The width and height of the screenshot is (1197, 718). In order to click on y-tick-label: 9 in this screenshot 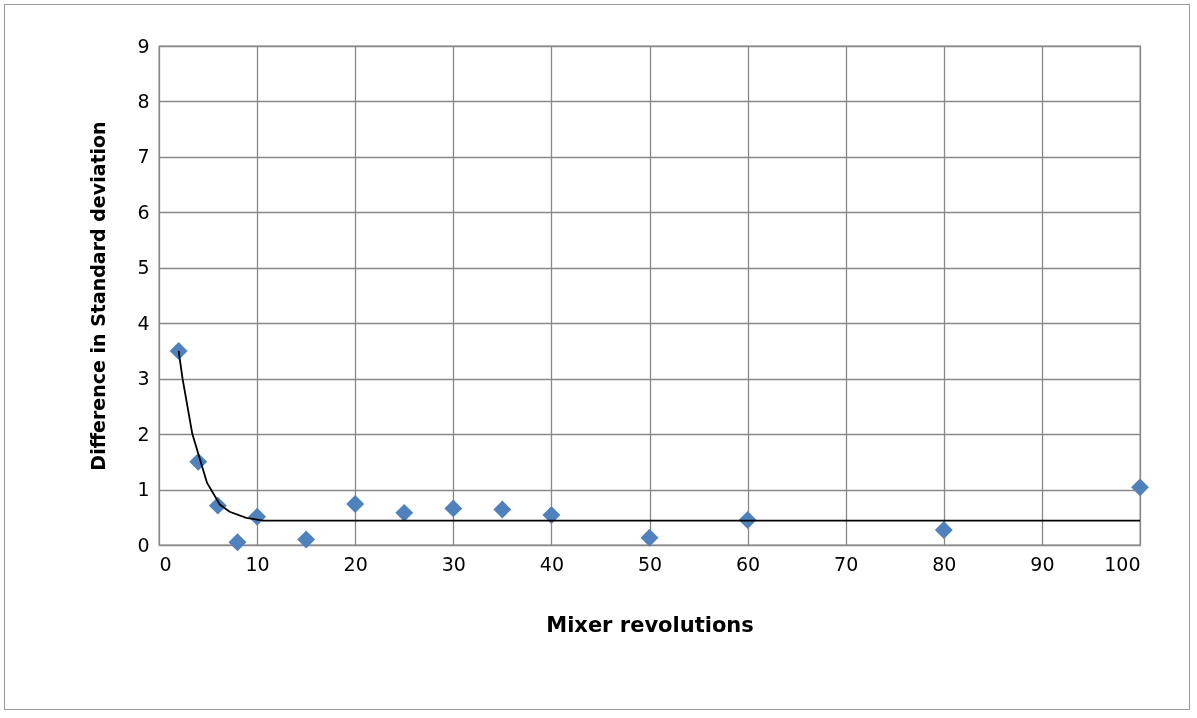, I will do `click(143, 45)`.